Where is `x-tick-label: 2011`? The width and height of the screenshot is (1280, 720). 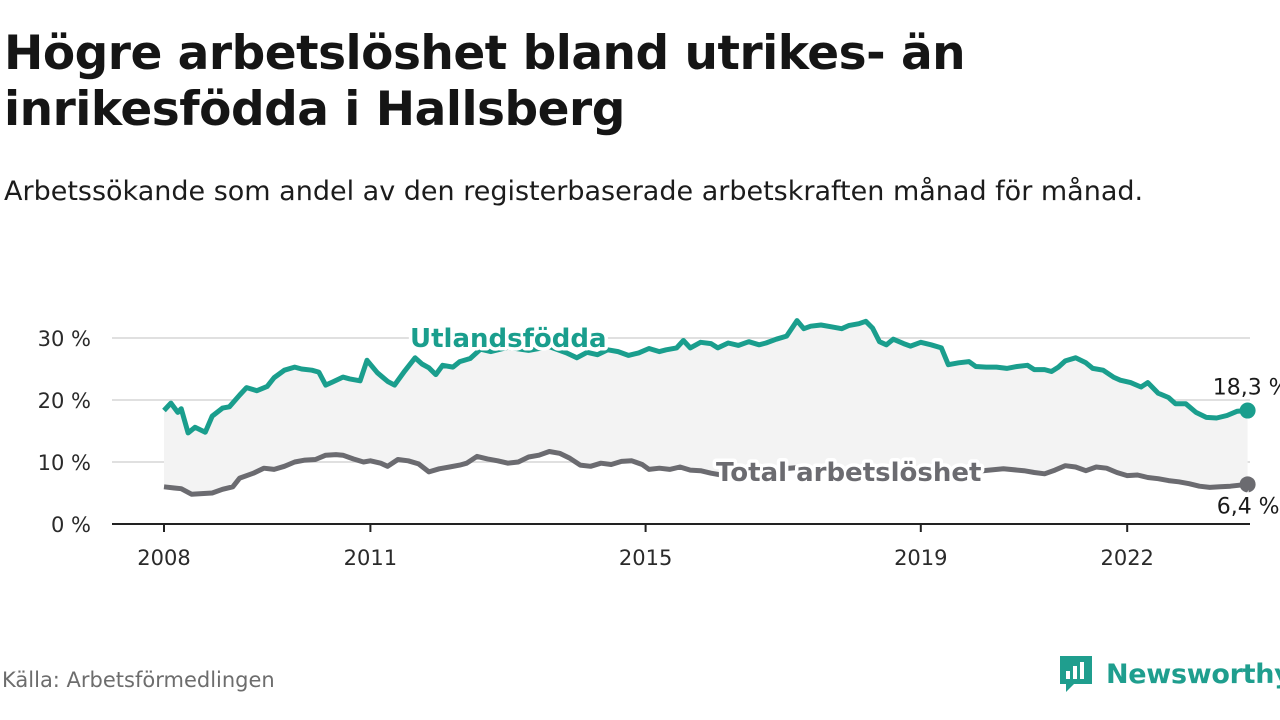 x-tick-label: 2011 is located at coordinates (370, 558).